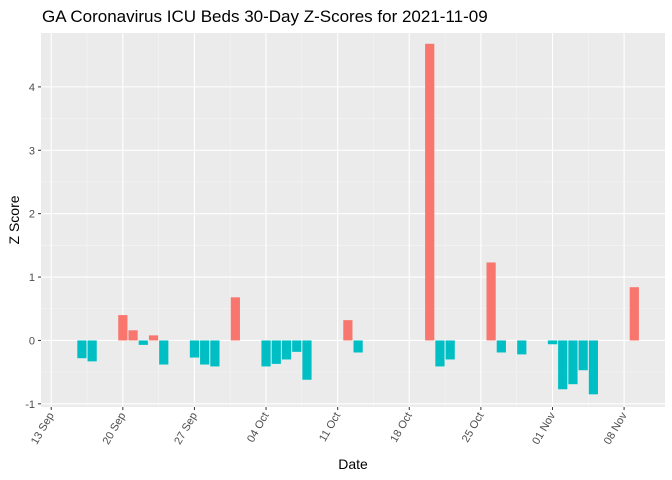 The image size is (672, 480). What do you see at coordinates (32, 341) in the screenshot?
I see `y-tick-label: 0` at bounding box center [32, 341].